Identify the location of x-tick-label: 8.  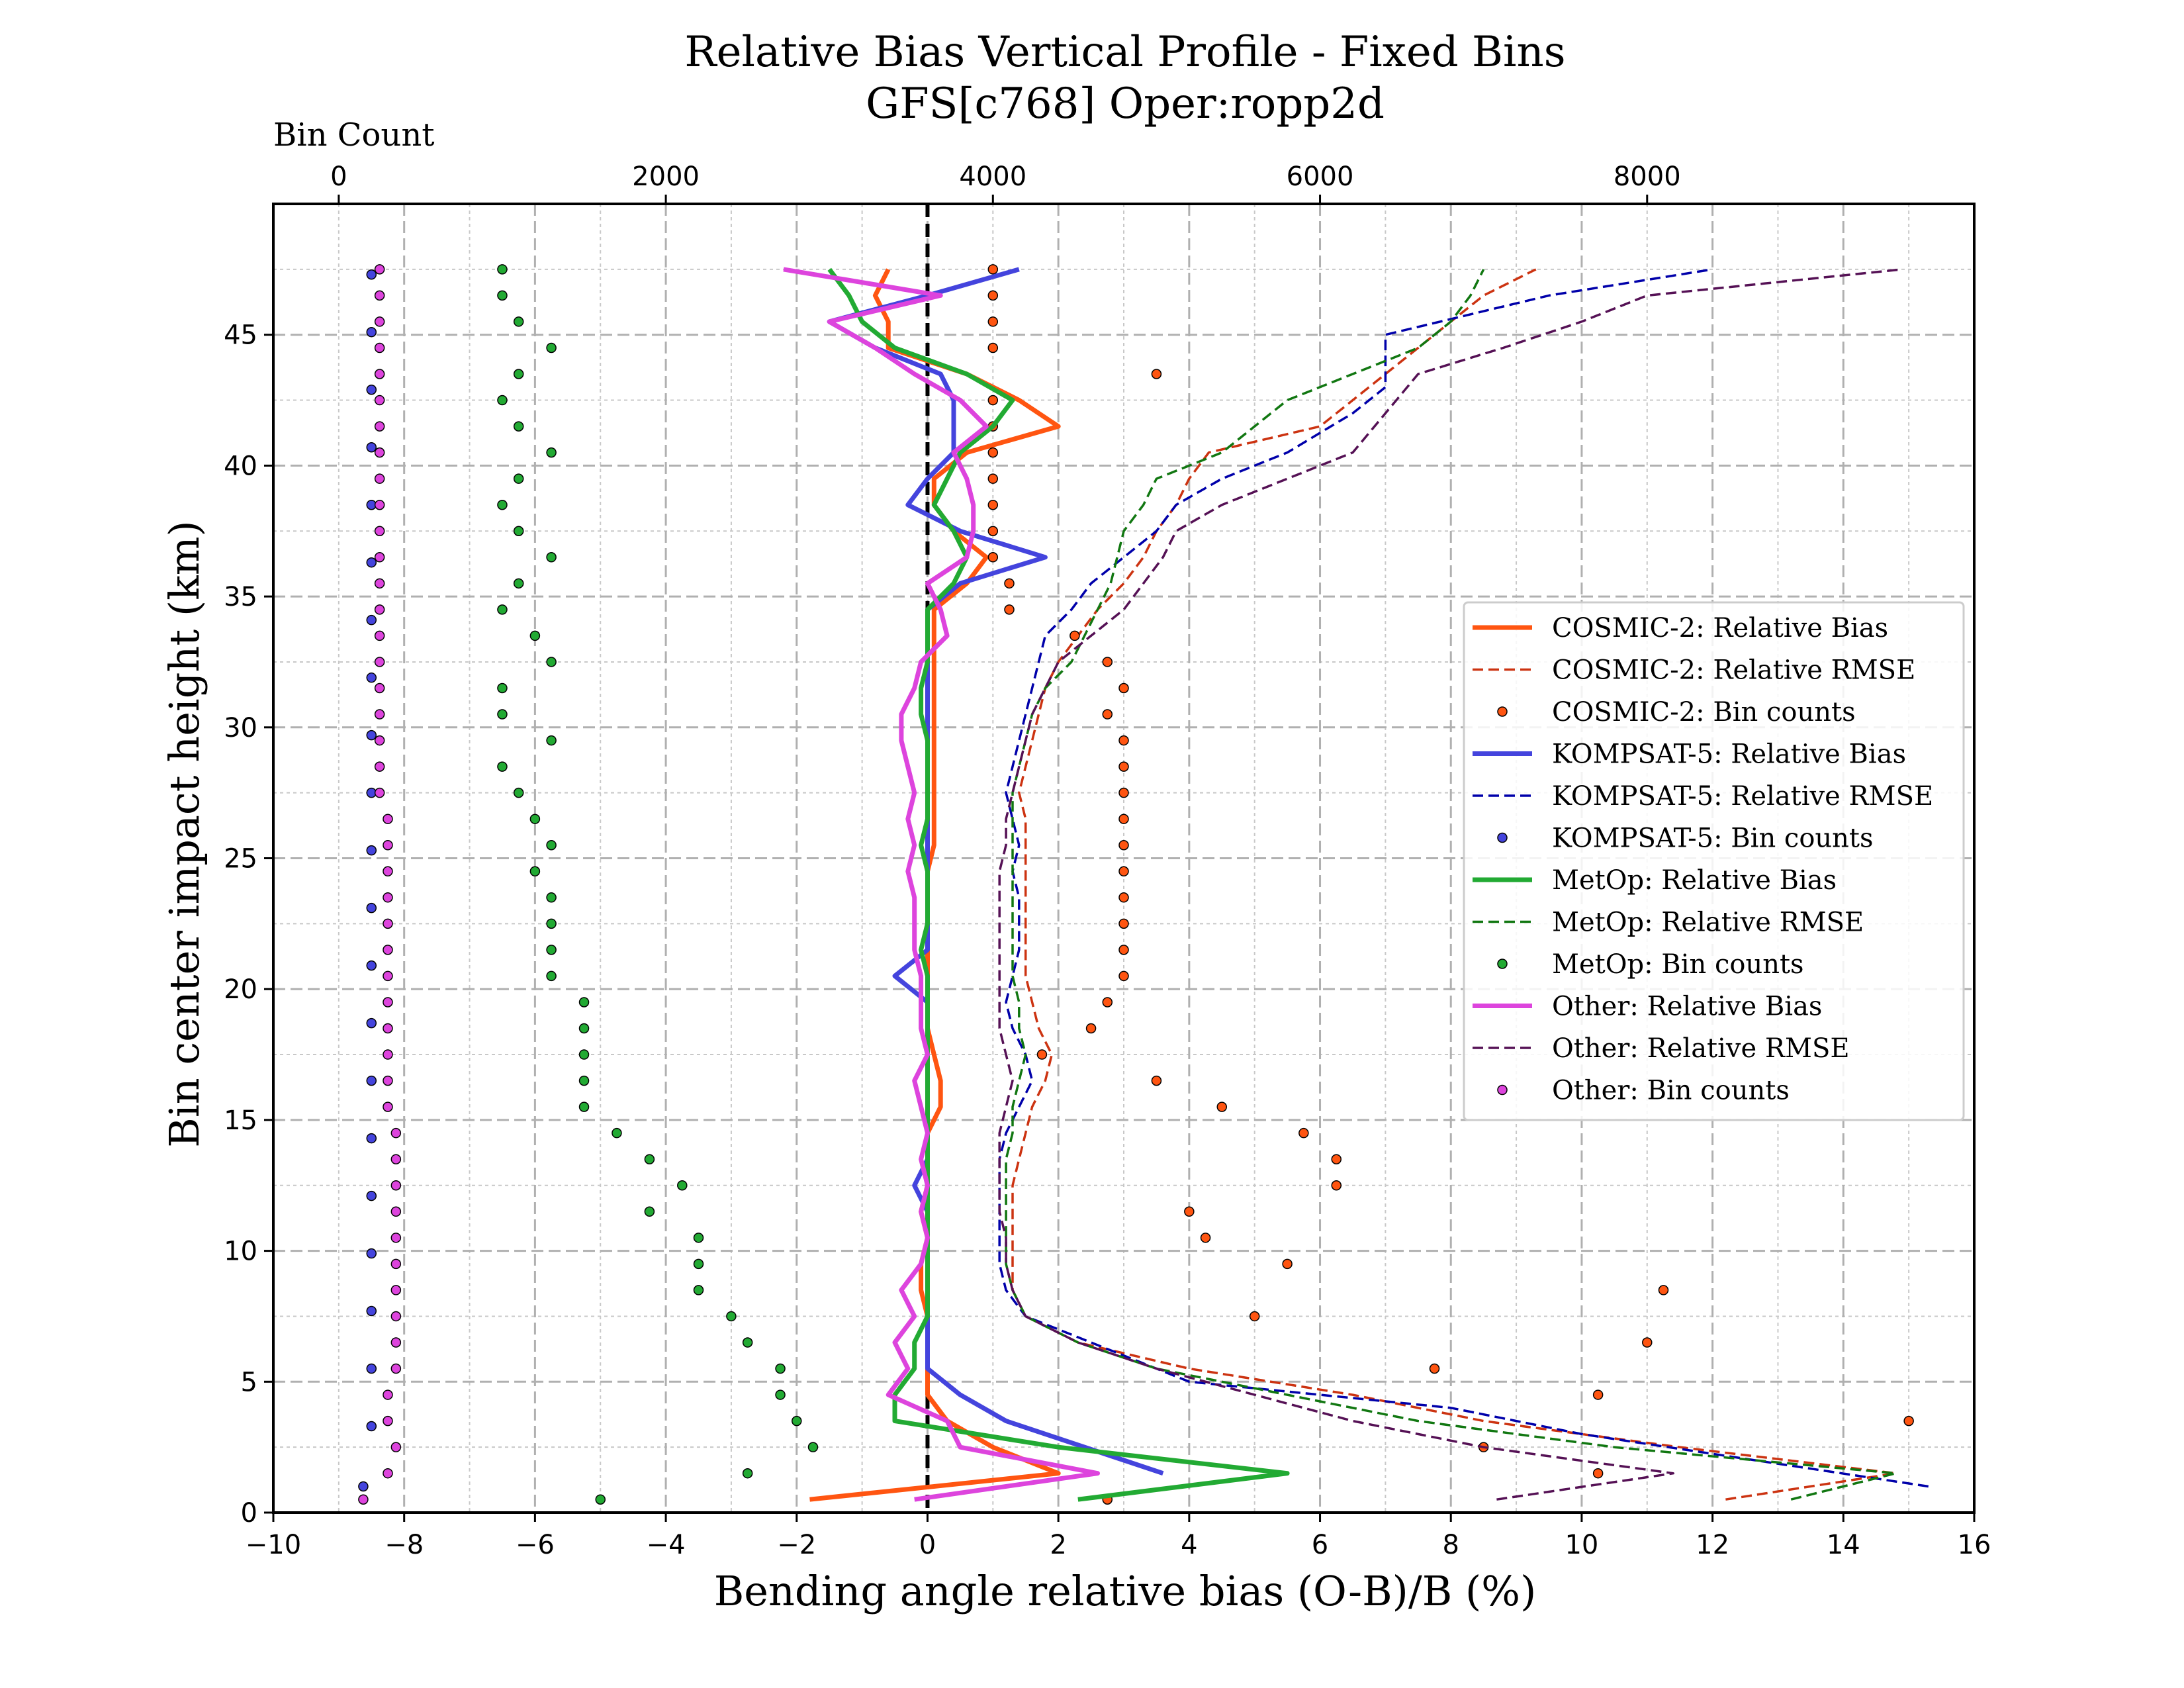
(1451, 1545).